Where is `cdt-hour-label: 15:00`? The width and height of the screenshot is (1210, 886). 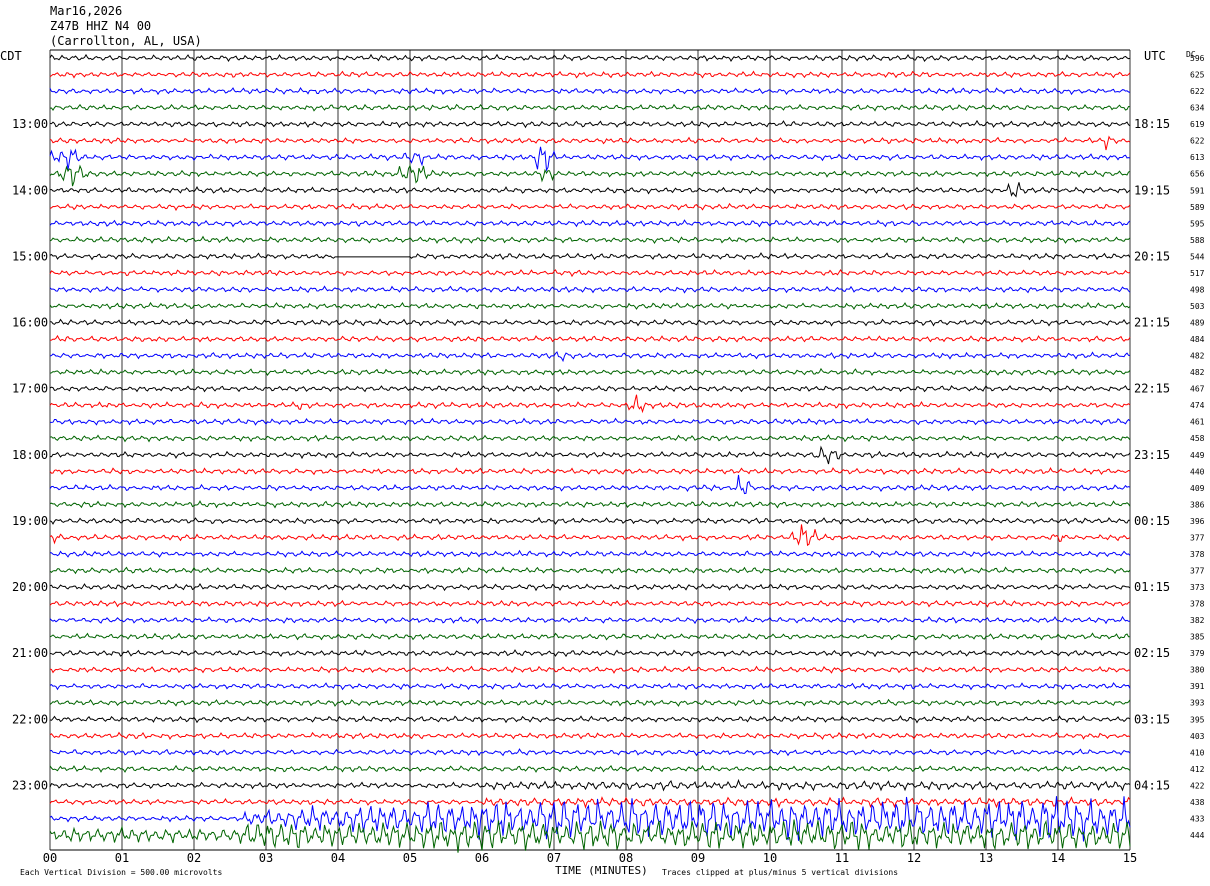
cdt-hour-label: 15:00 is located at coordinates (30, 256).